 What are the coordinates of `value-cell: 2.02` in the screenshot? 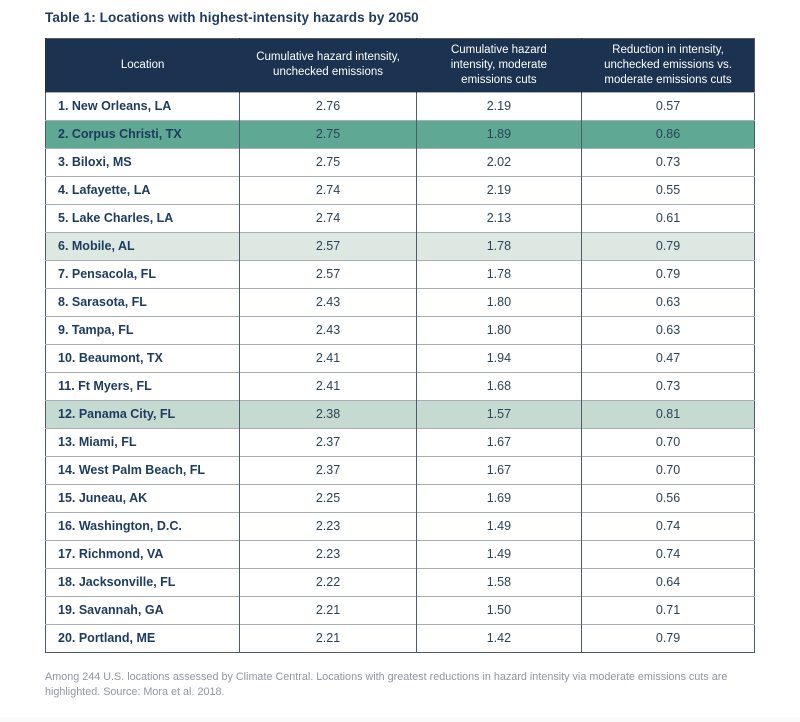 It's located at (498, 162).